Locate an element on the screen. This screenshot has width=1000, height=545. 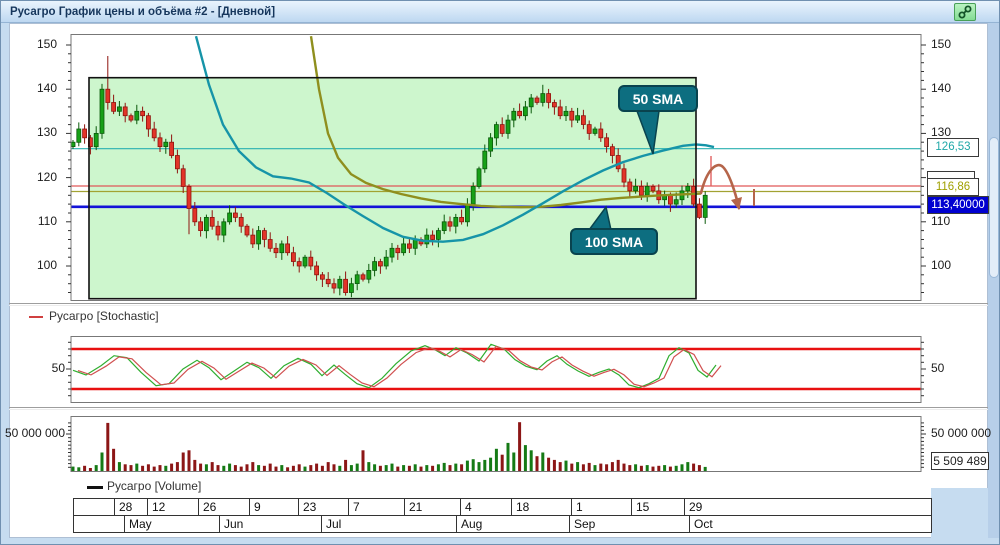
price-tick-label-right: 140 is located at coordinates (941, 88).